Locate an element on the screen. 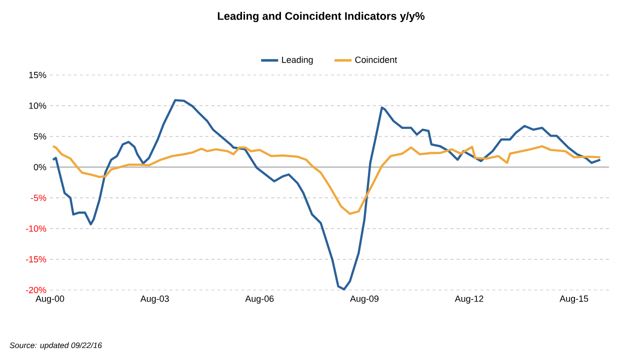 Image resolution: width=642 pixels, height=360 pixels. y-tick-label: -5% is located at coordinates (38, 198).